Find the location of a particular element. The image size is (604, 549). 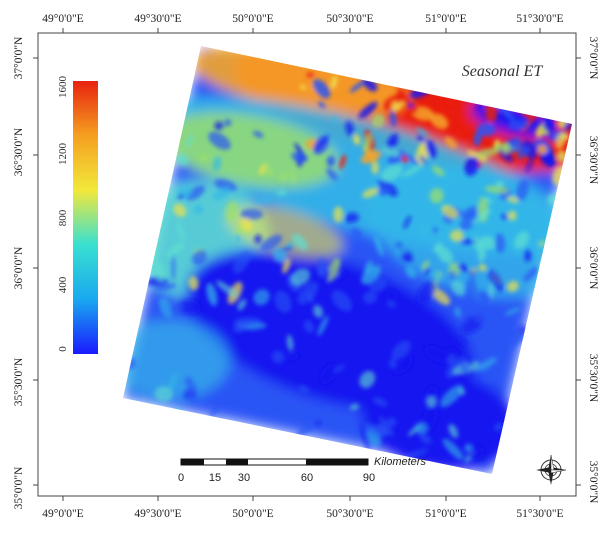

scale-bar: 0 15 30 60 90 Kilometers is located at coordinates (302, 470).